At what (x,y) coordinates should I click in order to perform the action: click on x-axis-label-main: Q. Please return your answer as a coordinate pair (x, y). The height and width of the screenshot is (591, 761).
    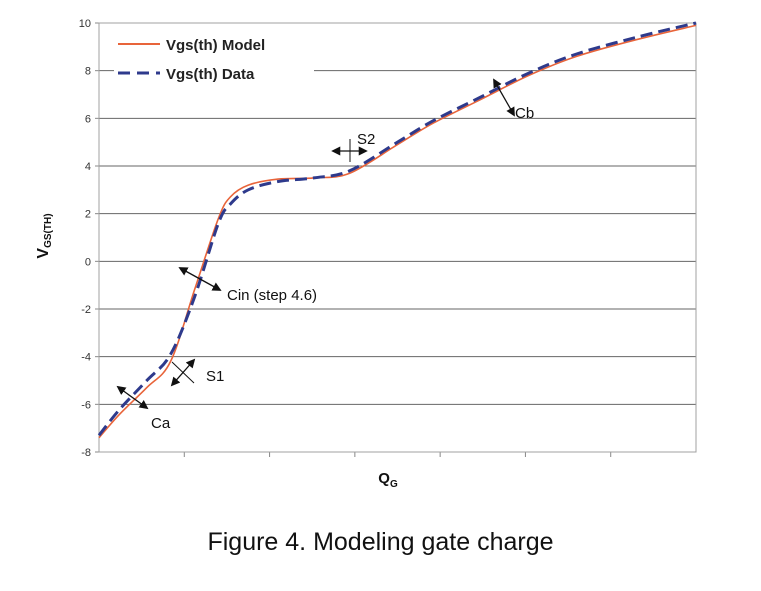
    Looking at the image, I should click on (384, 478).